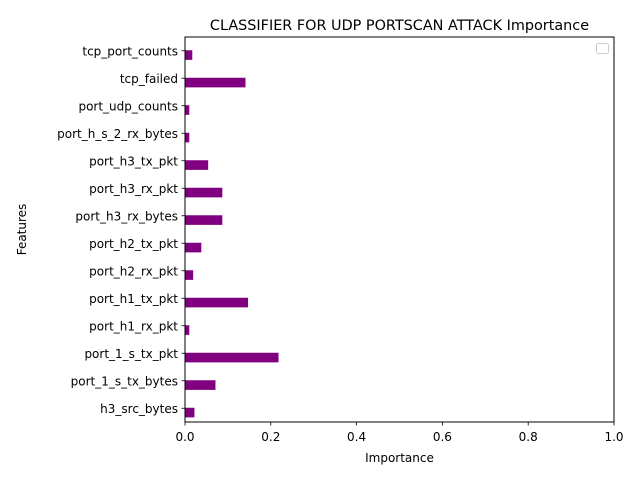 The image size is (640, 484). What do you see at coordinates (187, 137) in the screenshot?
I see `bar-port_h_s_2_rx_bytes` at bounding box center [187, 137].